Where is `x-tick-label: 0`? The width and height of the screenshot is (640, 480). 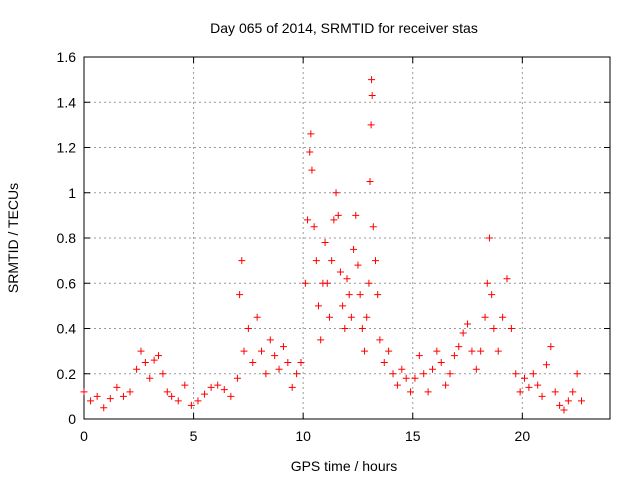
x-tick-label: 0 is located at coordinates (84, 436).